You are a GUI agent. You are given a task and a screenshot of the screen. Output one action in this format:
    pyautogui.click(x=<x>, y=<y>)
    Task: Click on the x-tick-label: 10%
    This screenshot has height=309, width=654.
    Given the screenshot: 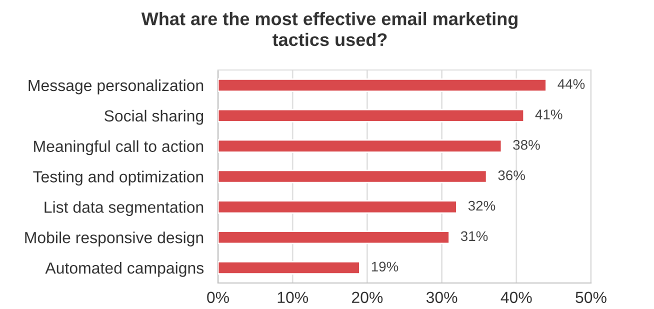 What is the action you would take?
    pyautogui.click(x=293, y=298)
    